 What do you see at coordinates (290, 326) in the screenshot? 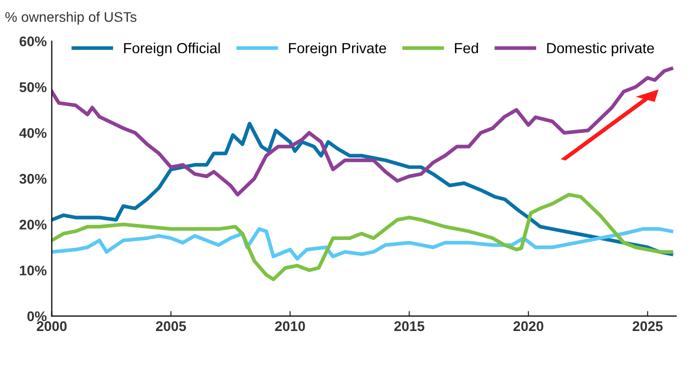
I see `x-tick-label: 2010` at bounding box center [290, 326].